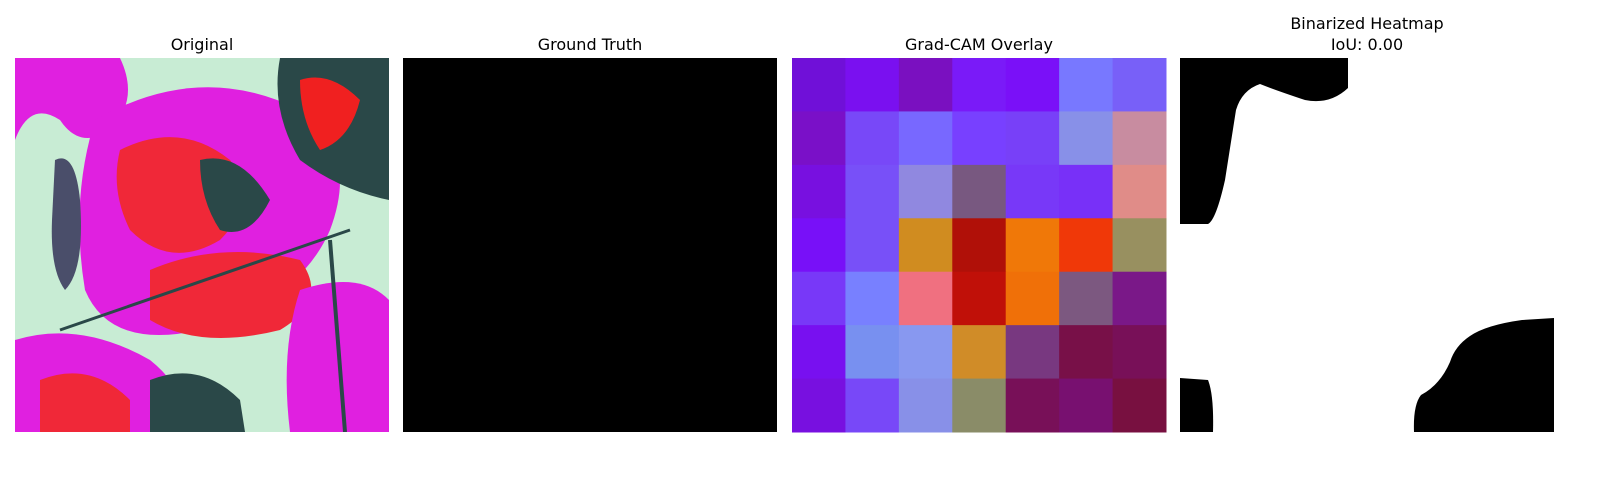  What do you see at coordinates (979, 44) in the screenshot?
I see `panel-title: Grad-CAM Overlay` at bounding box center [979, 44].